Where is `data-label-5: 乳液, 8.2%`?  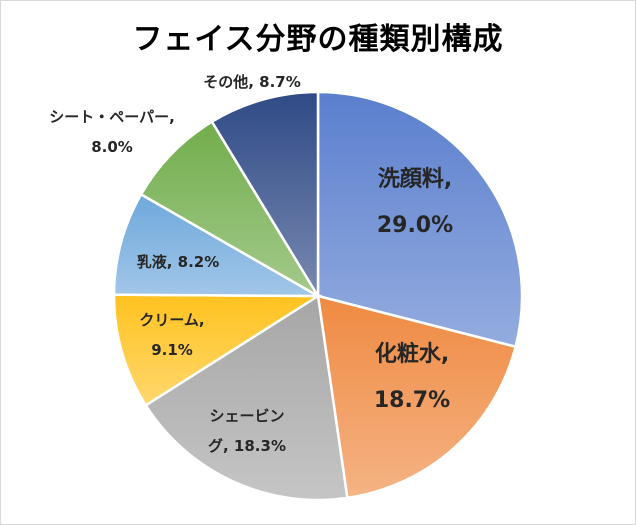 data-label-5: 乳液, 8.2% is located at coordinates (178, 262).